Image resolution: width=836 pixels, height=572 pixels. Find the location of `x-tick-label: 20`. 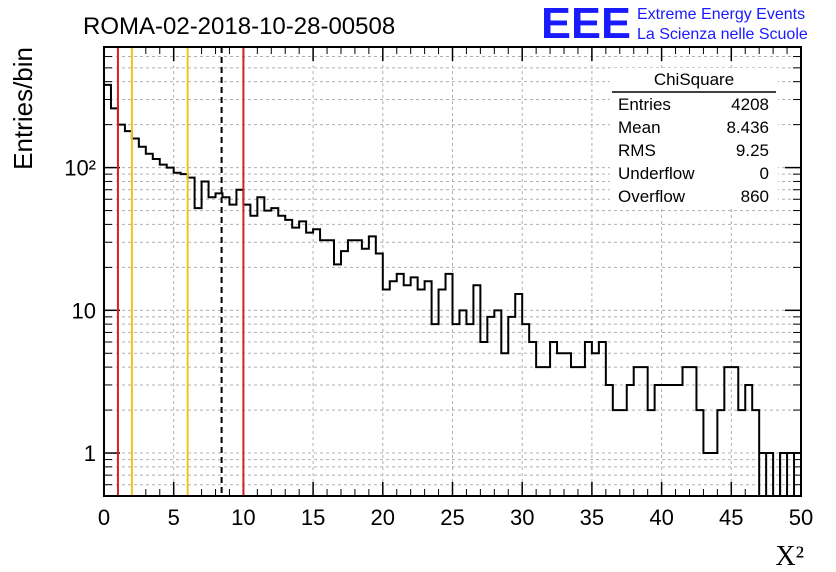

x-tick-label: 20 is located at coordinates (383, 517).